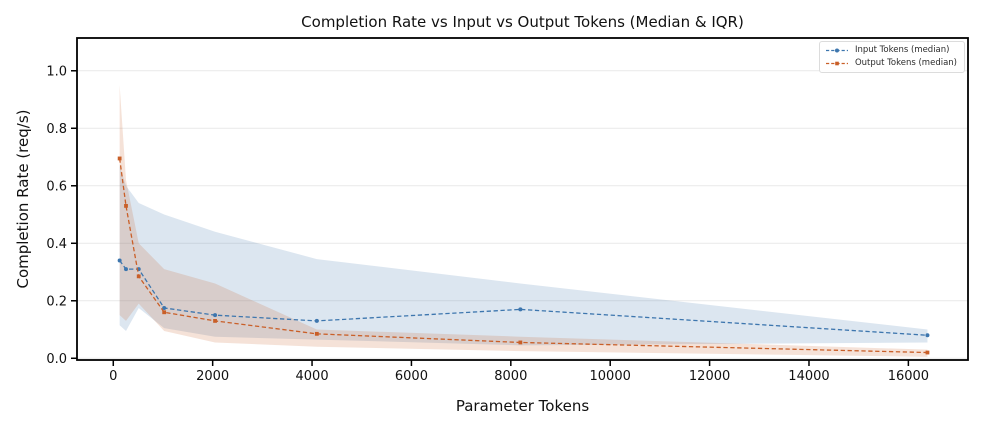 Image resolution: width=986 pixels, height=432 pixels. Describe the element at coordinates (56, 244) in the screenshot. I see `y-tick-label: 0.4` at that location.